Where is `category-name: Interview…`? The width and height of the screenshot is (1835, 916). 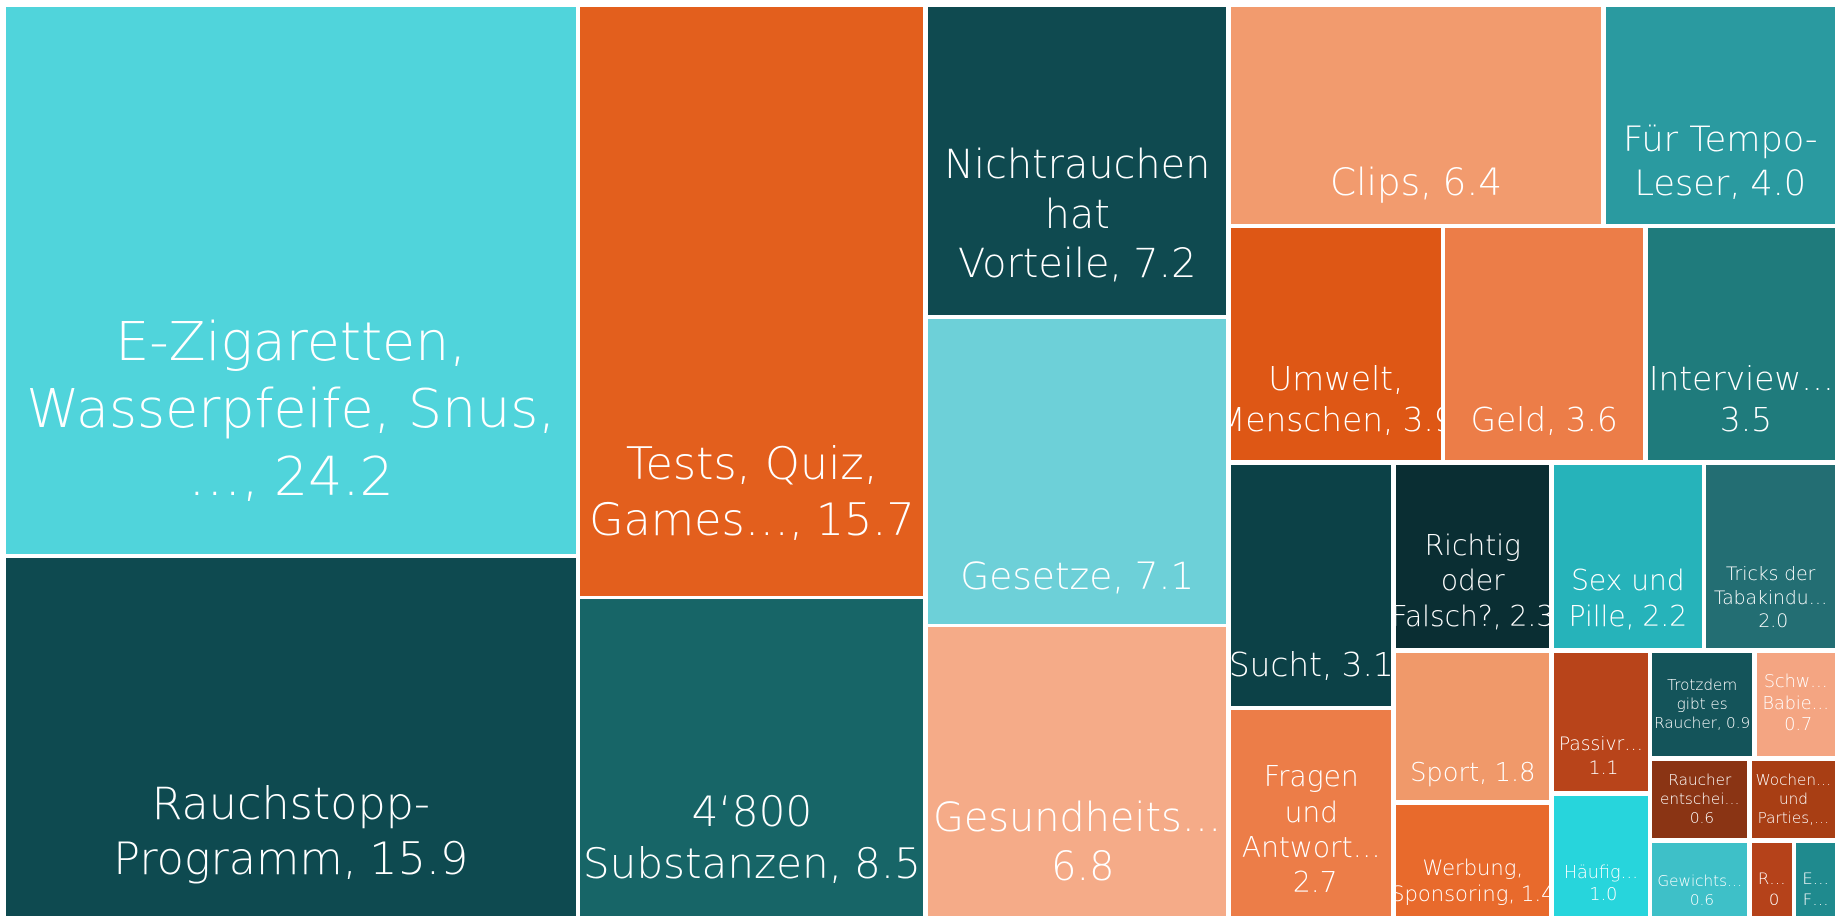 category-name: Interview… is located at coordinates (1741, 379).